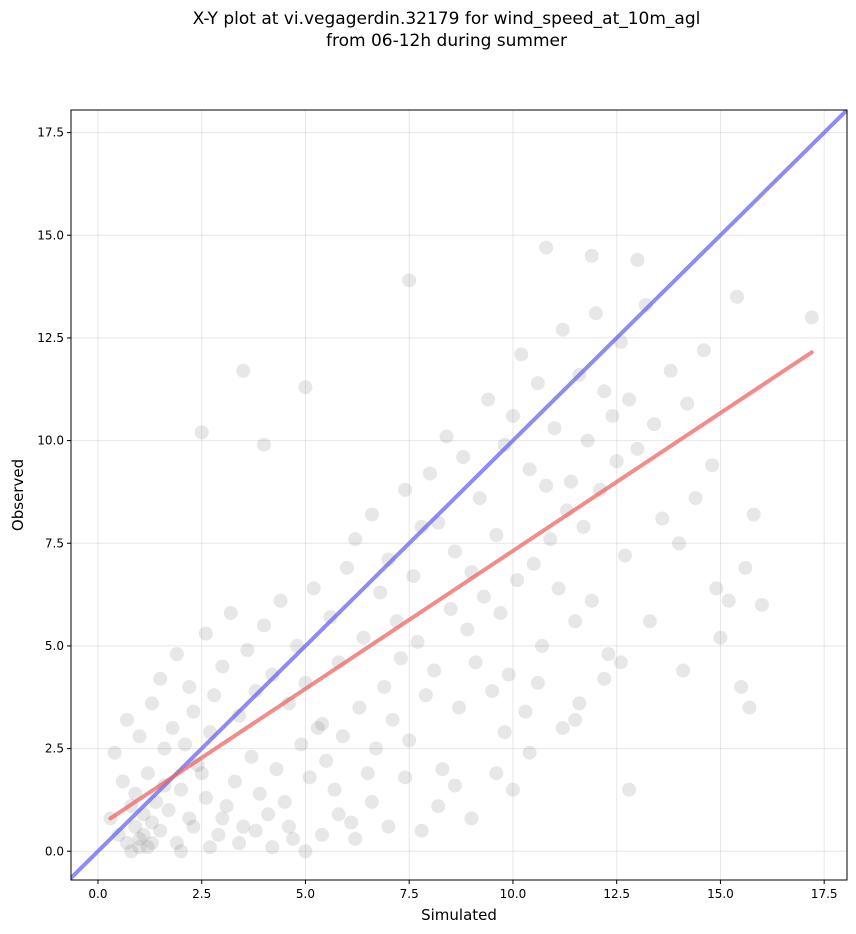 The image size is (856, 934). Describe the element at coordinates (513, 894) in the screenshot. I see `x-tick-label: 10.0` at that location.